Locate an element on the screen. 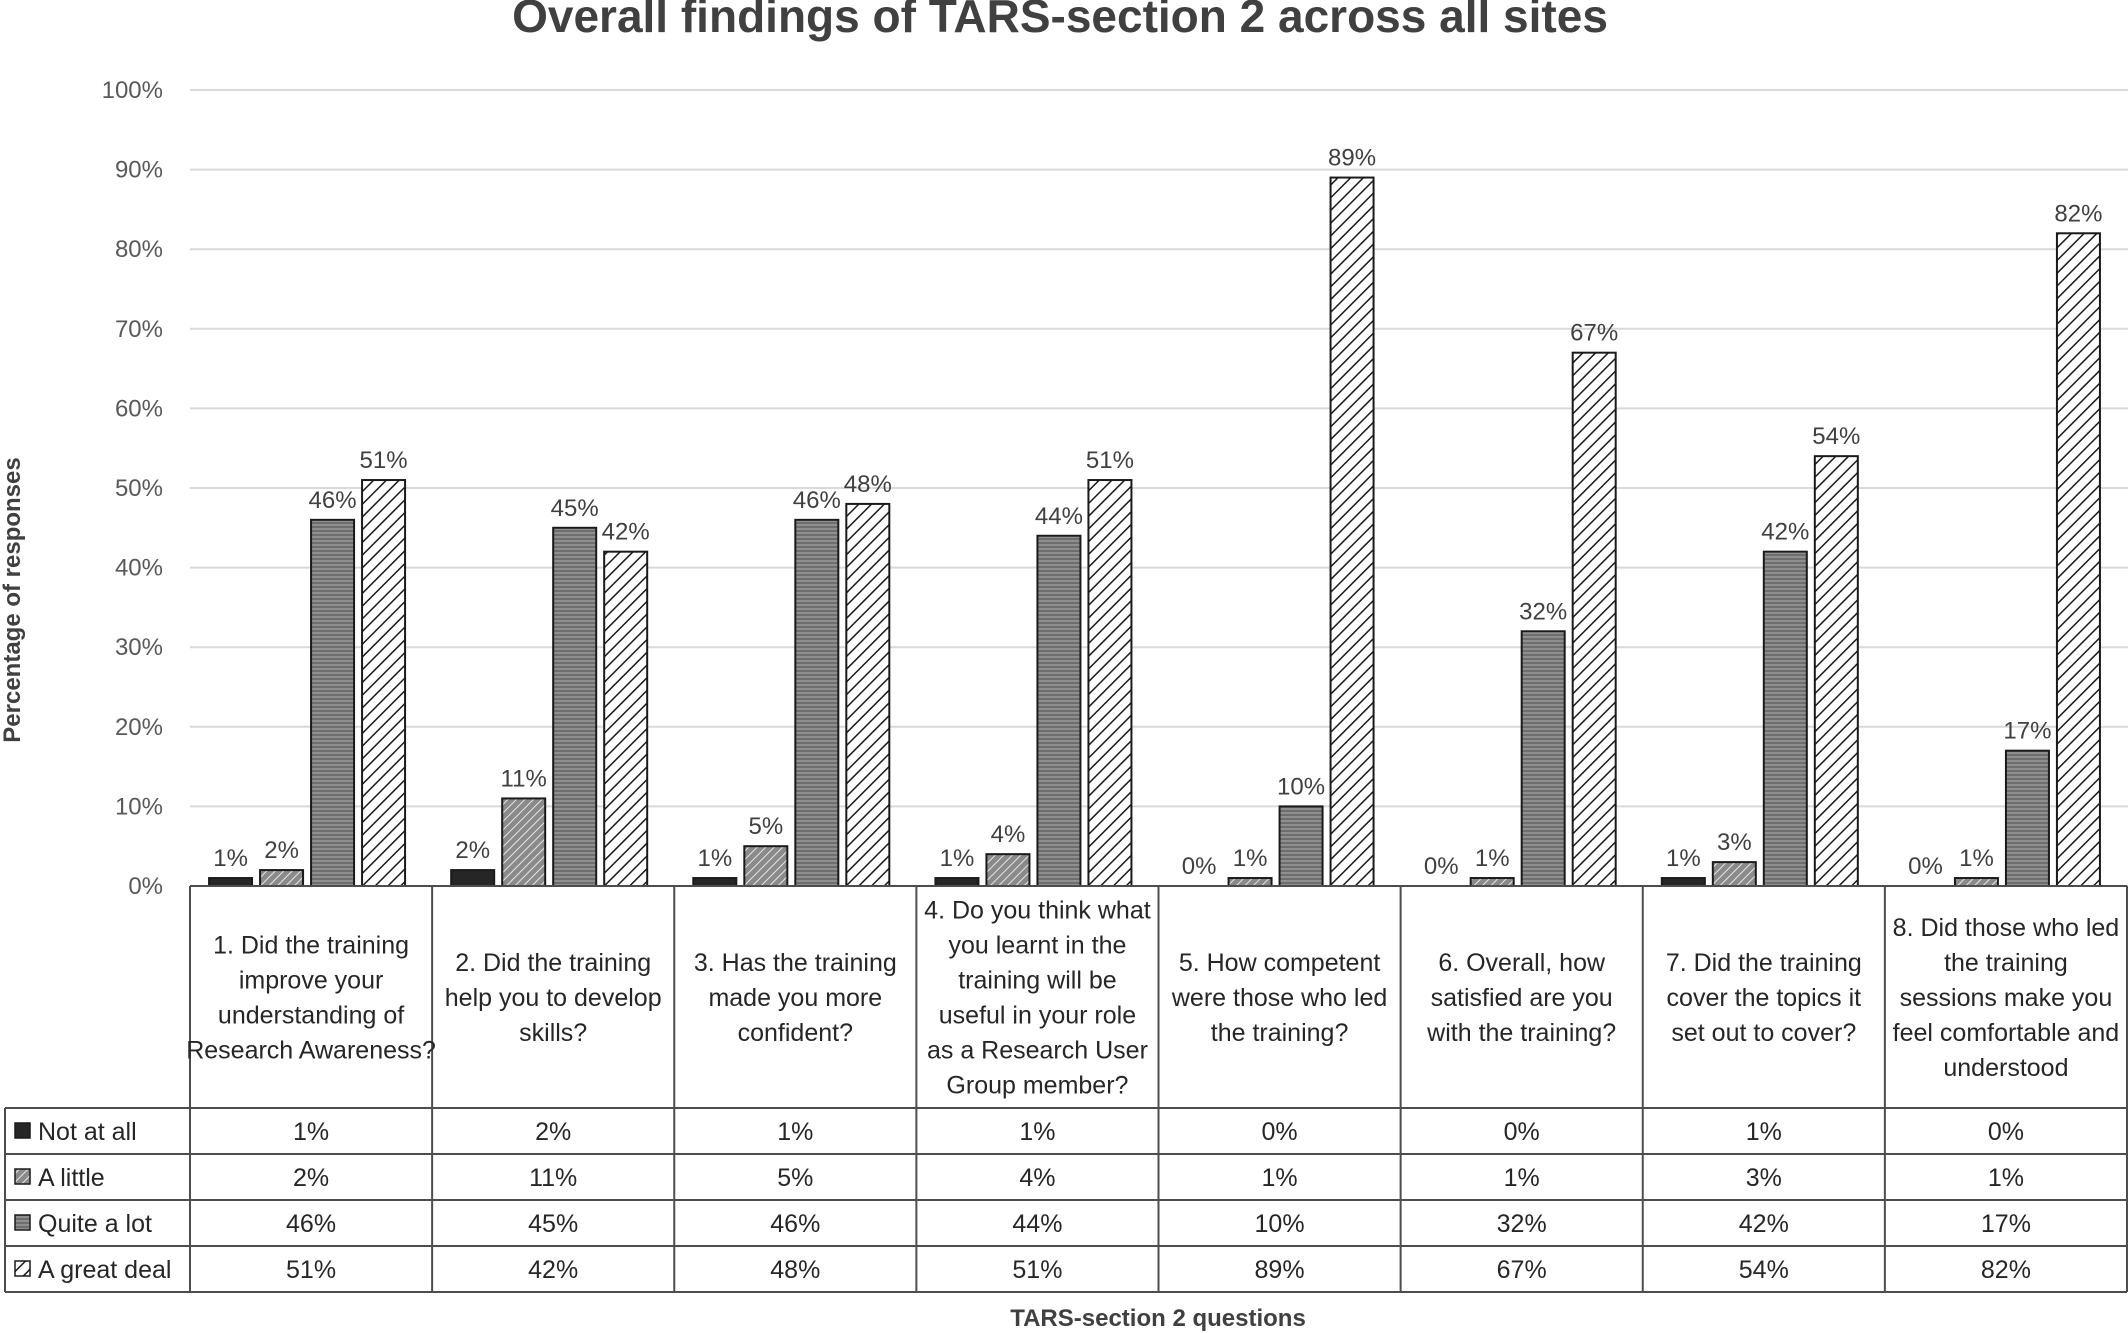  table-cell: 54% is located at coordinates (1764, 1270).